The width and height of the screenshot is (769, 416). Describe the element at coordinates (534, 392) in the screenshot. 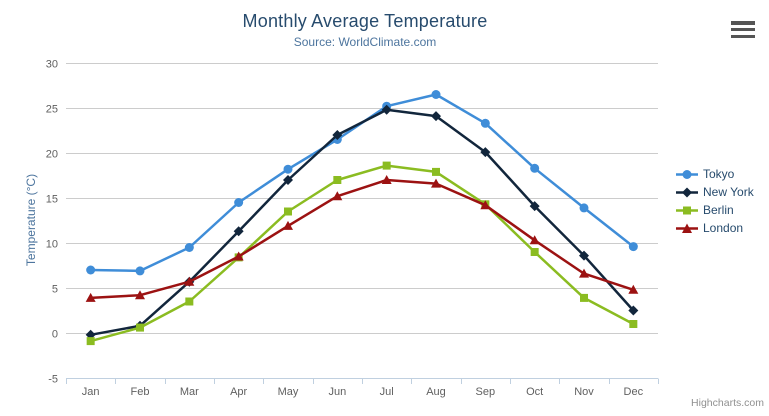

I see `x-axis-label: Oct` at that location.